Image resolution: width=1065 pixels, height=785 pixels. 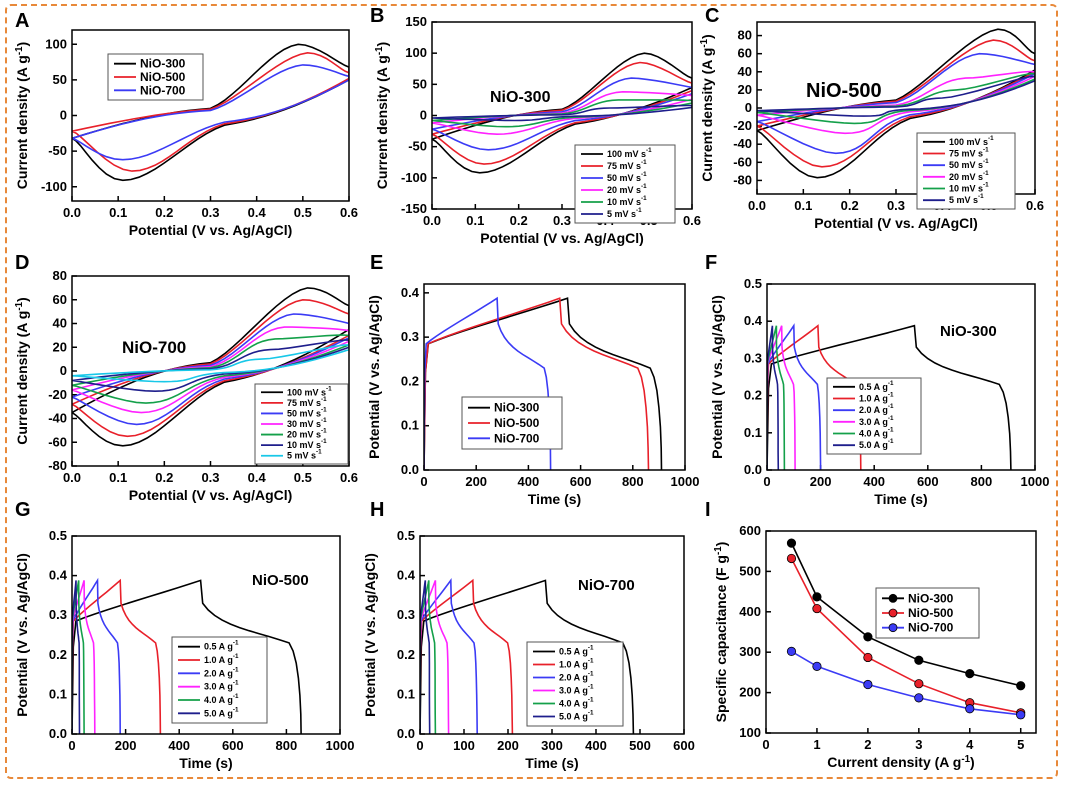 What do you see at coordinates (520, 97) in the screenshot?
I see `sample-label: NiO-300` at bounding box center [520, 97].